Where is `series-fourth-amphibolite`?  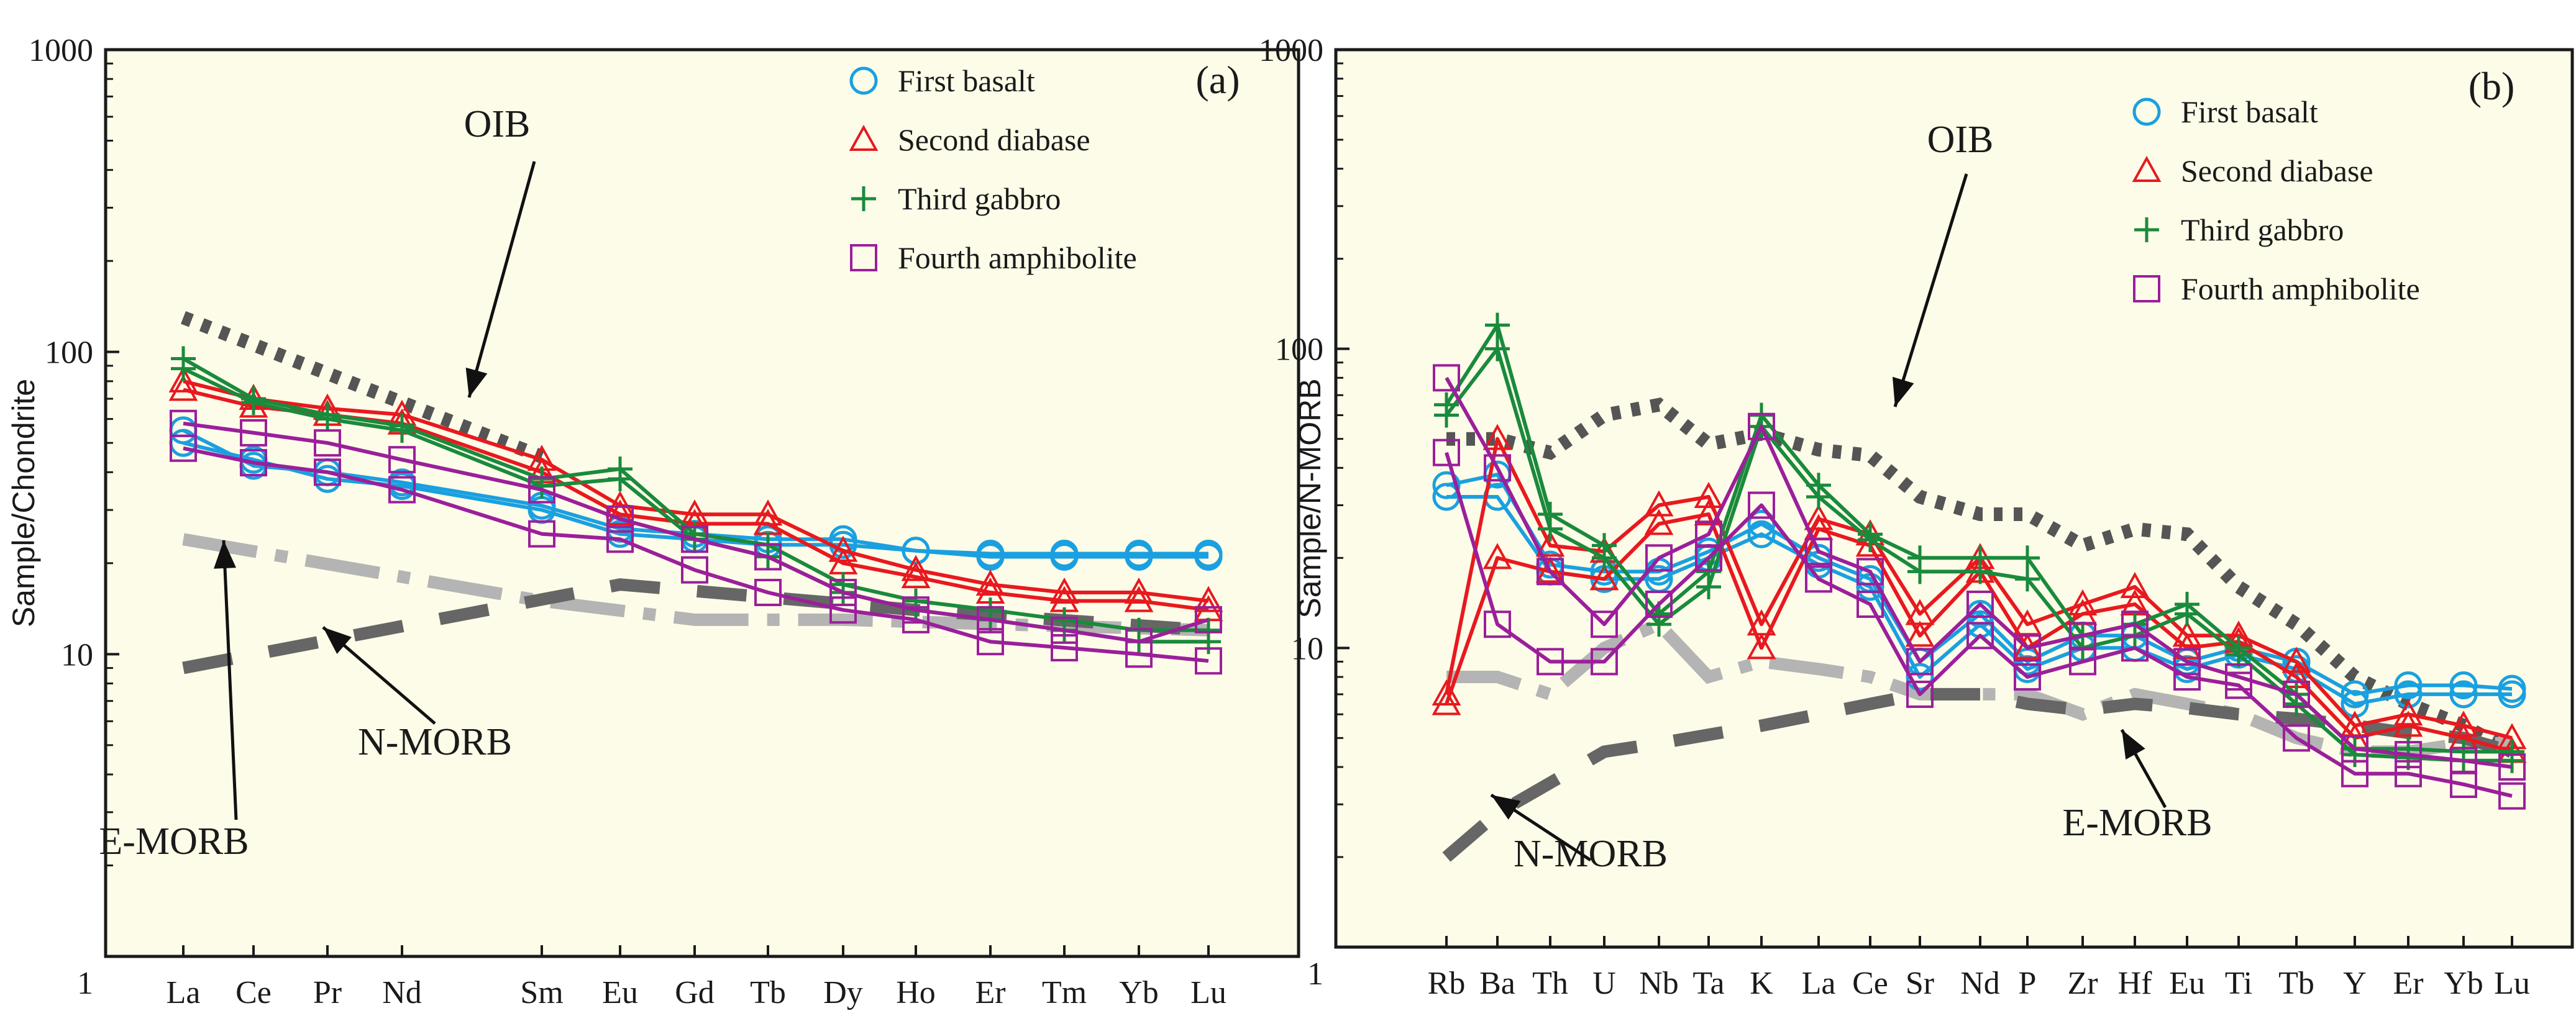 series-fourth-amphibolite is located at coordinates (696, 542).